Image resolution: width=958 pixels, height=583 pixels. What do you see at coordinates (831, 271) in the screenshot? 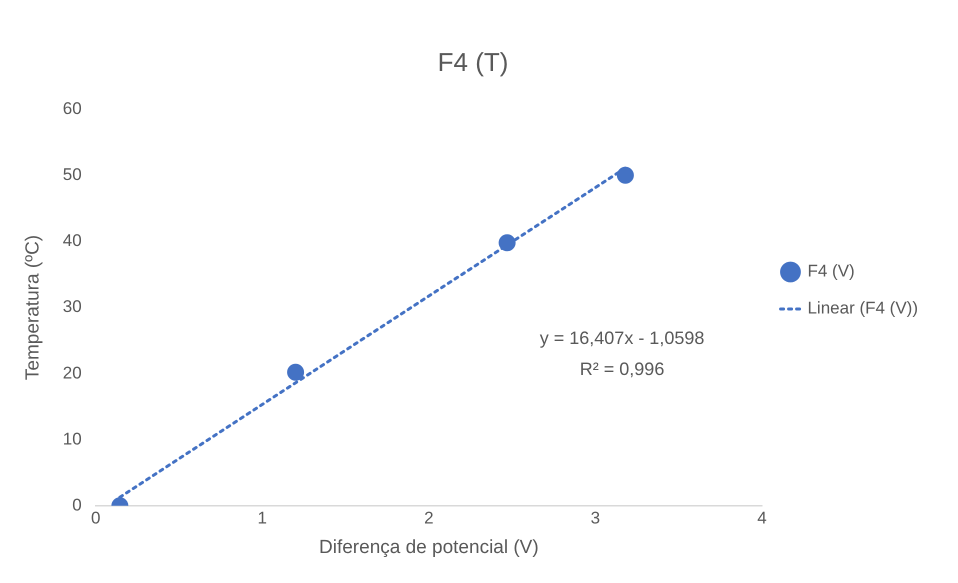
I see `legend-label: F4 (V)` at bounding box center [831, 271].